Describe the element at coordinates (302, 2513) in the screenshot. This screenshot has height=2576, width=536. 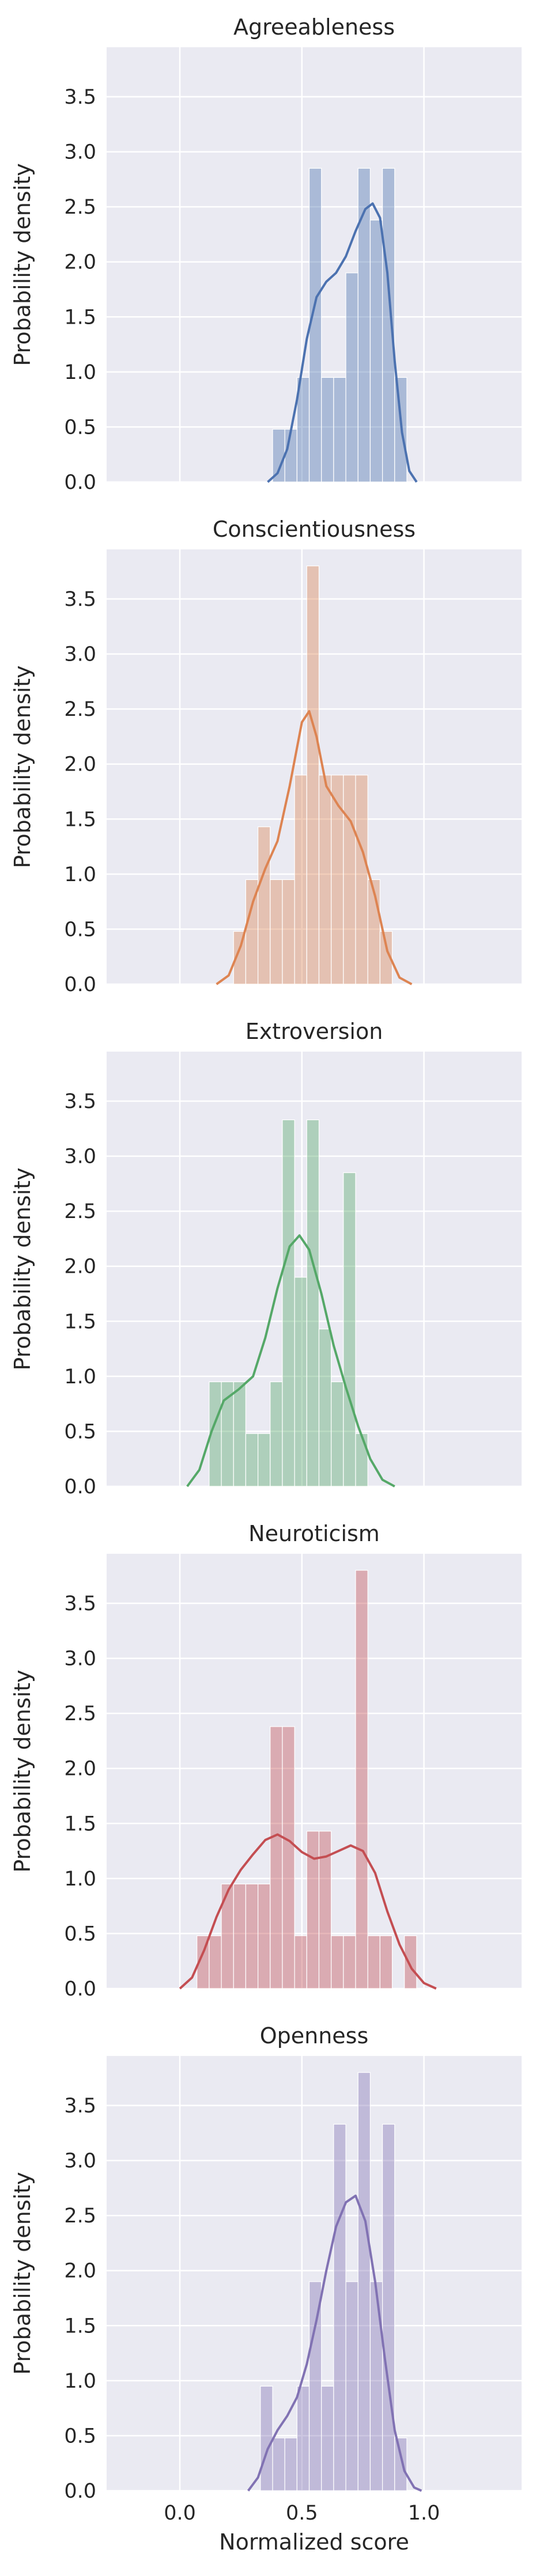
I see `x-tick-label: 0.5` at that location.